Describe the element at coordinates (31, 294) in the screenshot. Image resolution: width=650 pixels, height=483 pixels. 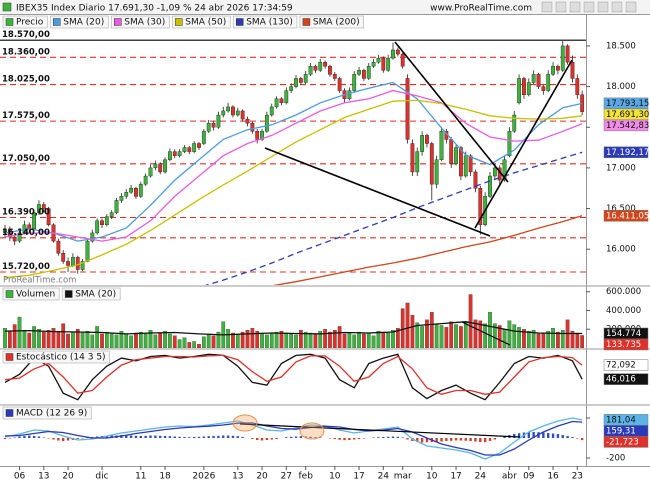
I see `legend-item: Volumen` at that location.